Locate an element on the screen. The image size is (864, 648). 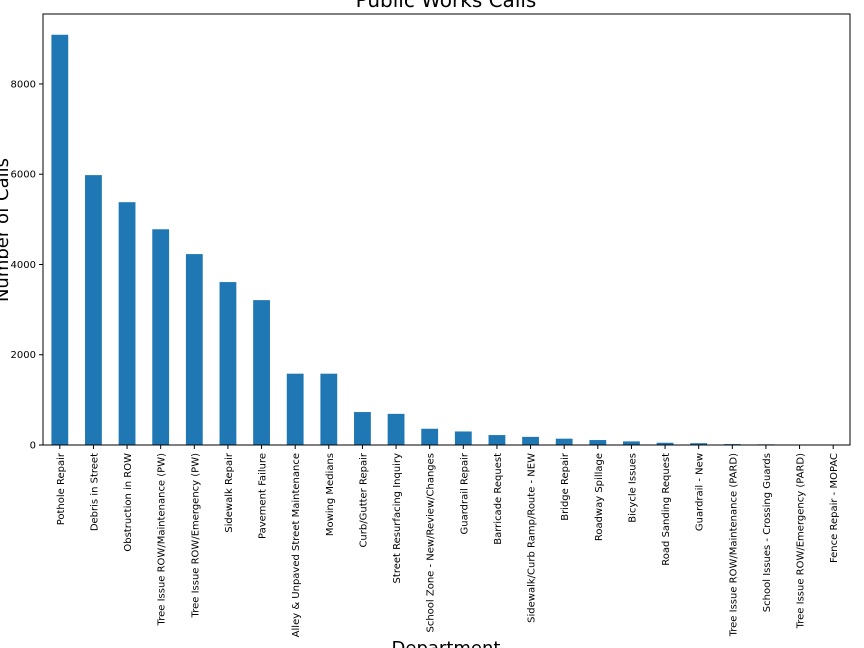
x-tick-label: Pothole Repair is located at coordinates (61, 488).